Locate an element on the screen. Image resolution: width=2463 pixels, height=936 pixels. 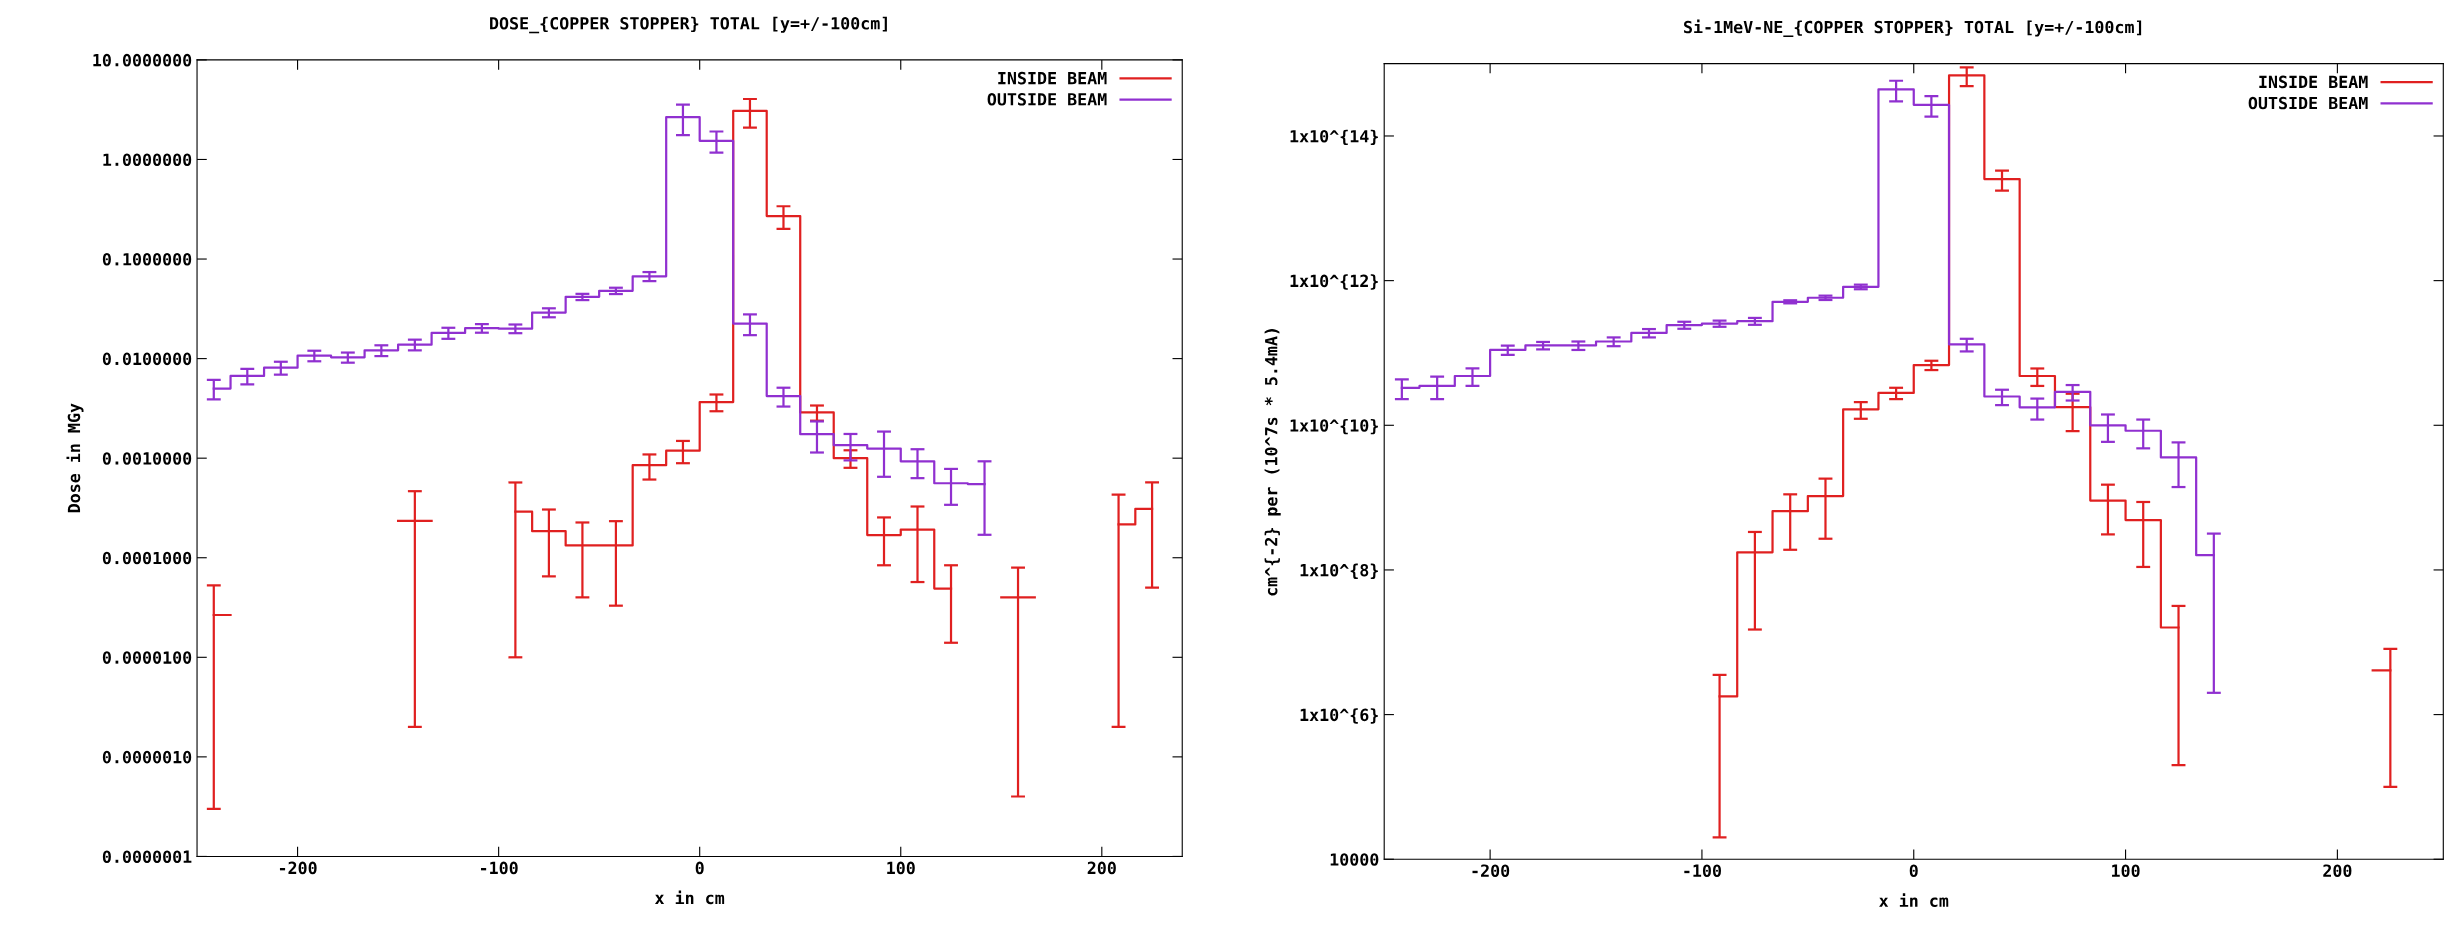
y-tick-label: 1x10^{12} is located at coordinates (1334, 282).